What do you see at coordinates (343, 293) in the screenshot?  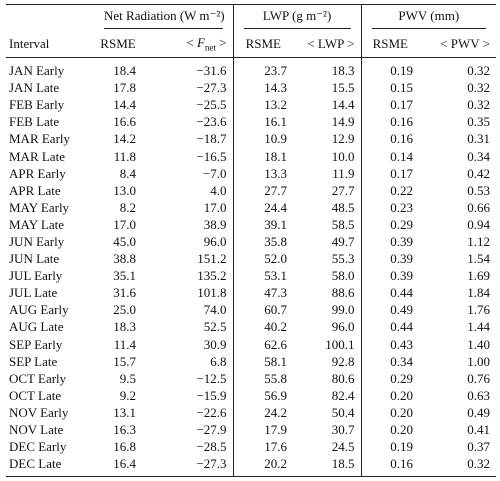 I see `value-cell: 88.6` at bounding box center [343, 293].